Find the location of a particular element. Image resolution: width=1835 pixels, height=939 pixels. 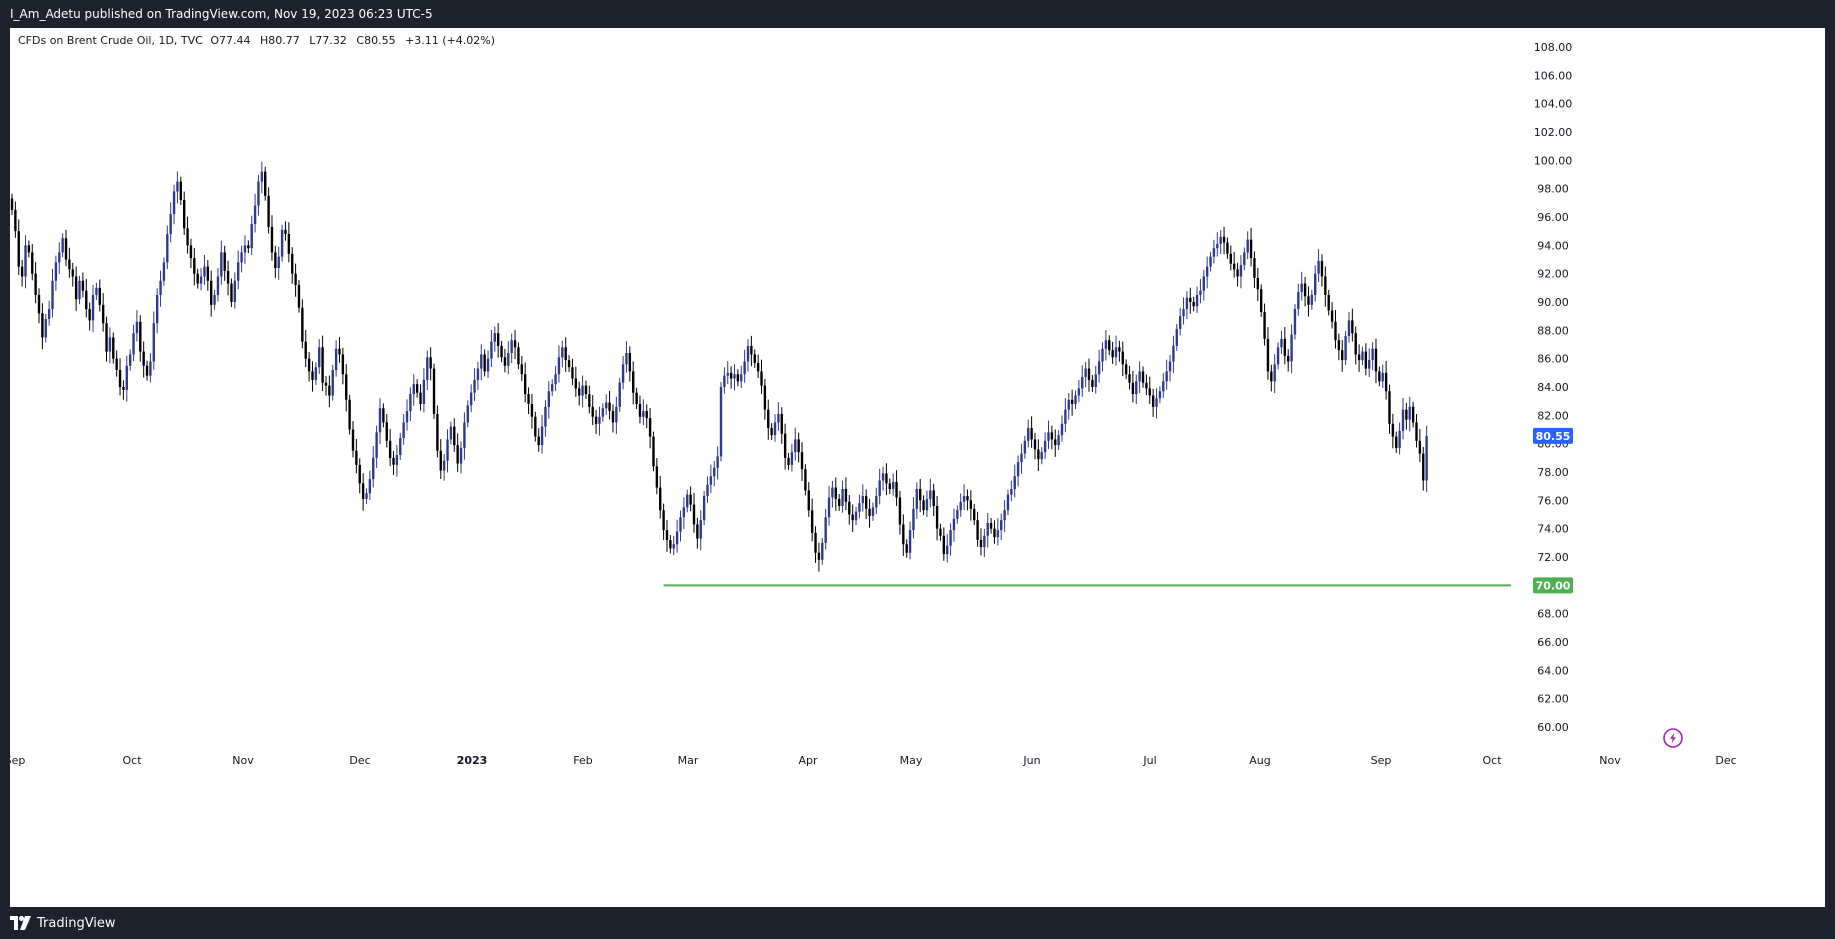

tradingview-logo-icon is located at coordinates (21, 923).